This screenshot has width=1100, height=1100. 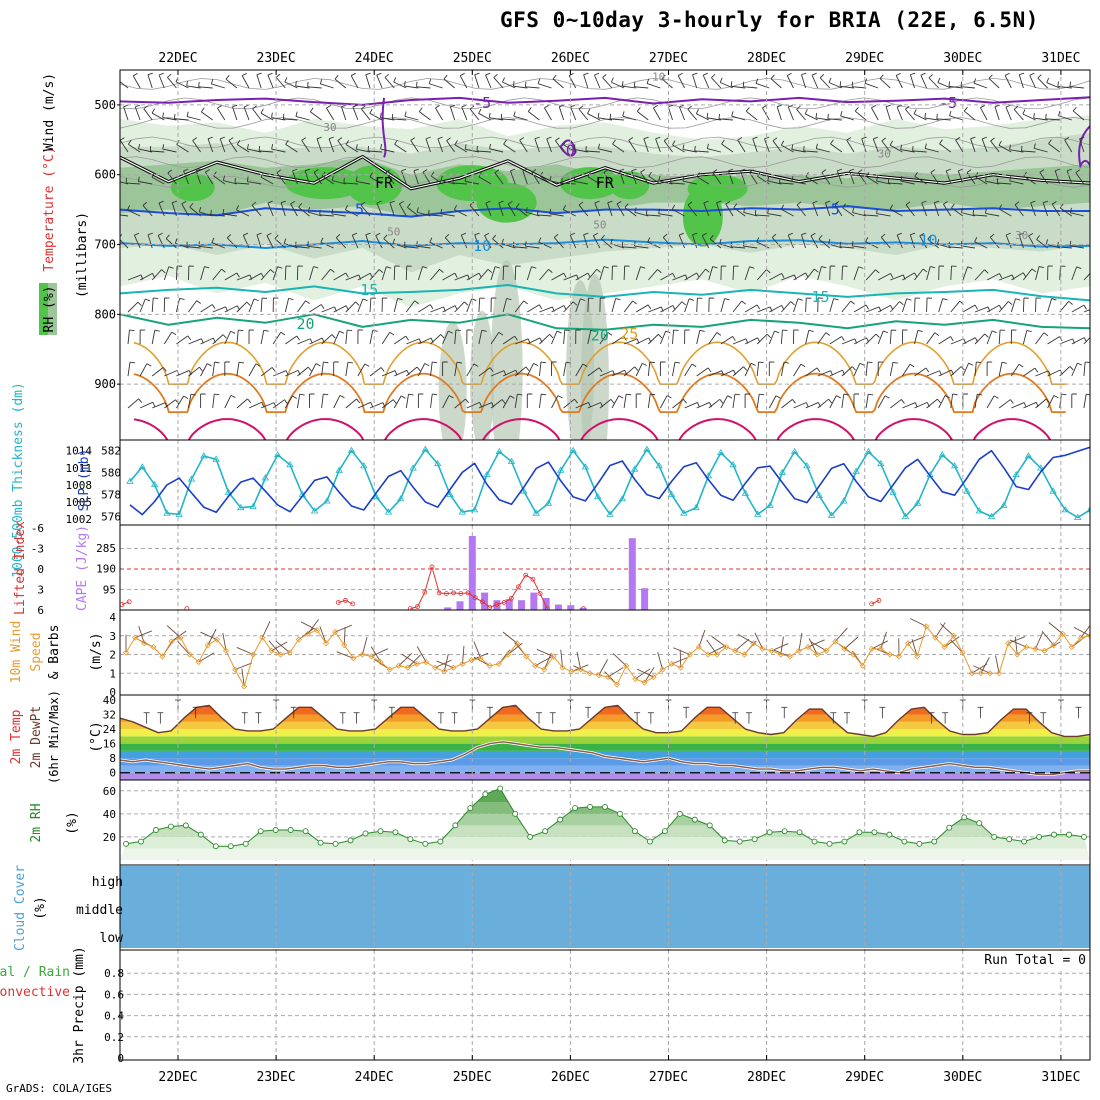 What do you see at coordinates (276, 1077) in the screenshot?
I see `date-label-bottom: 23DEC` at bounding box center [276, 1077].